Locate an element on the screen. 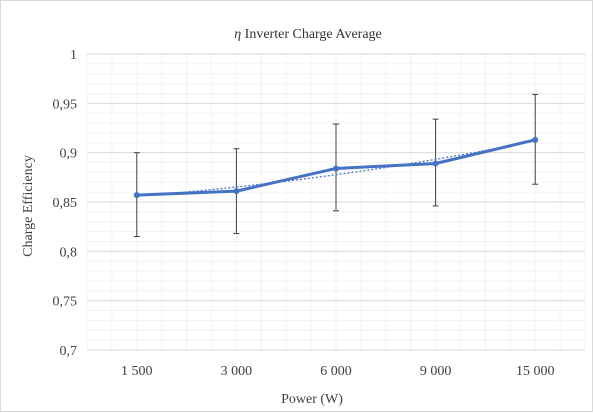 This screenshot has width=593, height=413. chart-title: η Inverter Charge Average is located at coordinates (308, 34).